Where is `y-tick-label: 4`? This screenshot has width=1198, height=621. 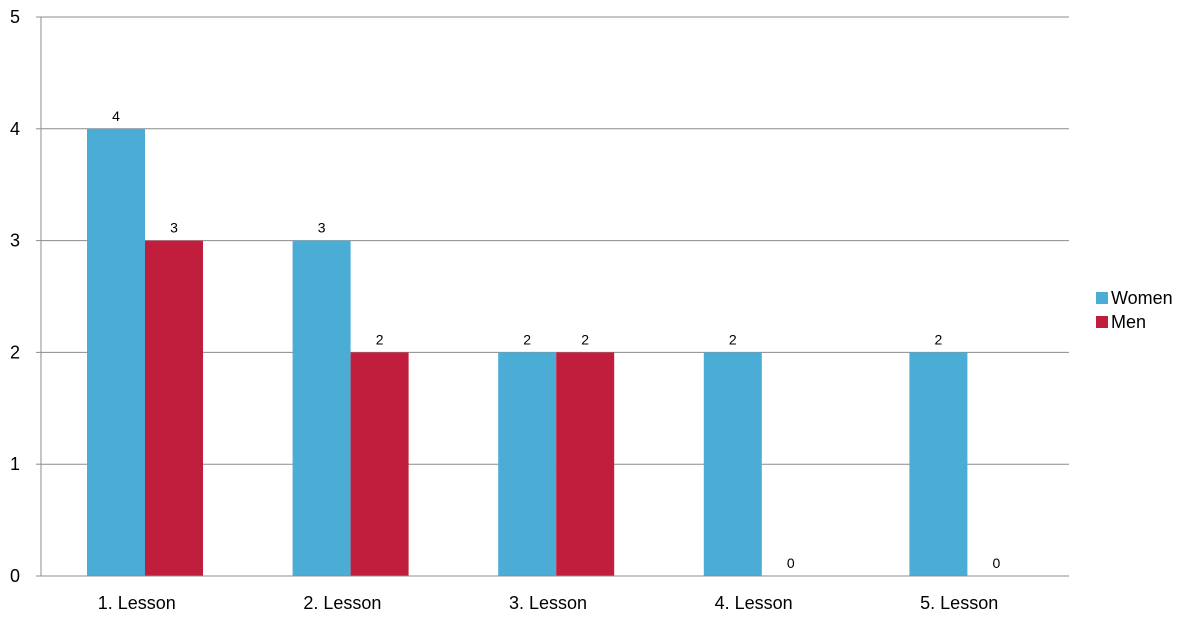 y-tick-label: 4 is located at coordinates (15, 129).